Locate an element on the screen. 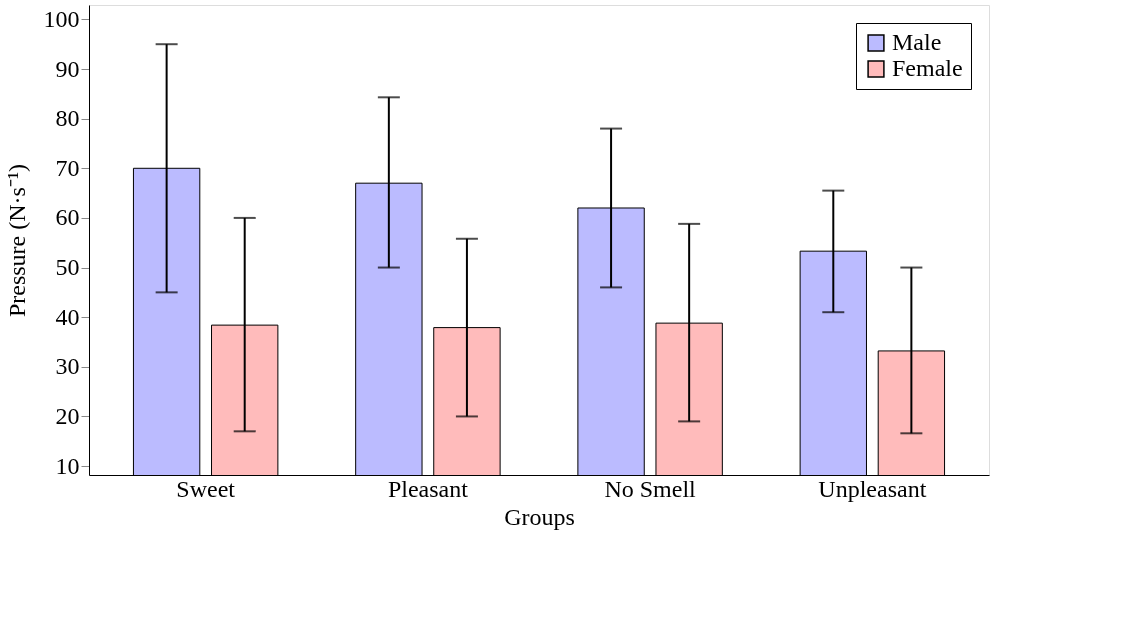  y-tick-label: 70 is located at coordinates (67, 167).